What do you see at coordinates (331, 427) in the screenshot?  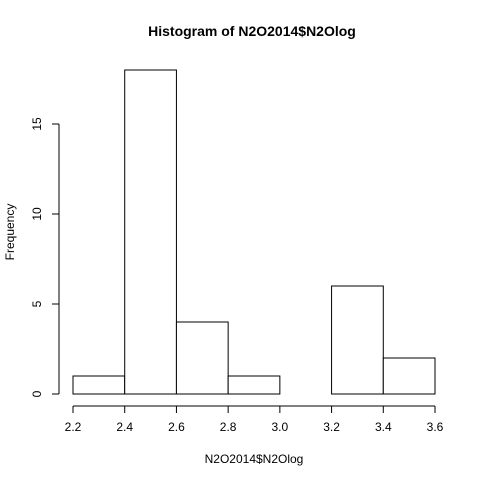 I see `x-tick-label-5: 3.2` at bounding box center [331, 427].